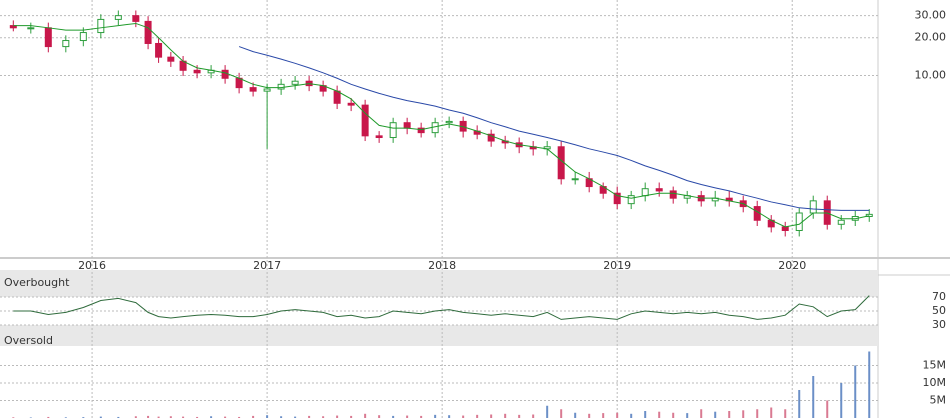  I want to click on y-tick-label: 20.00, so click(931, 37).